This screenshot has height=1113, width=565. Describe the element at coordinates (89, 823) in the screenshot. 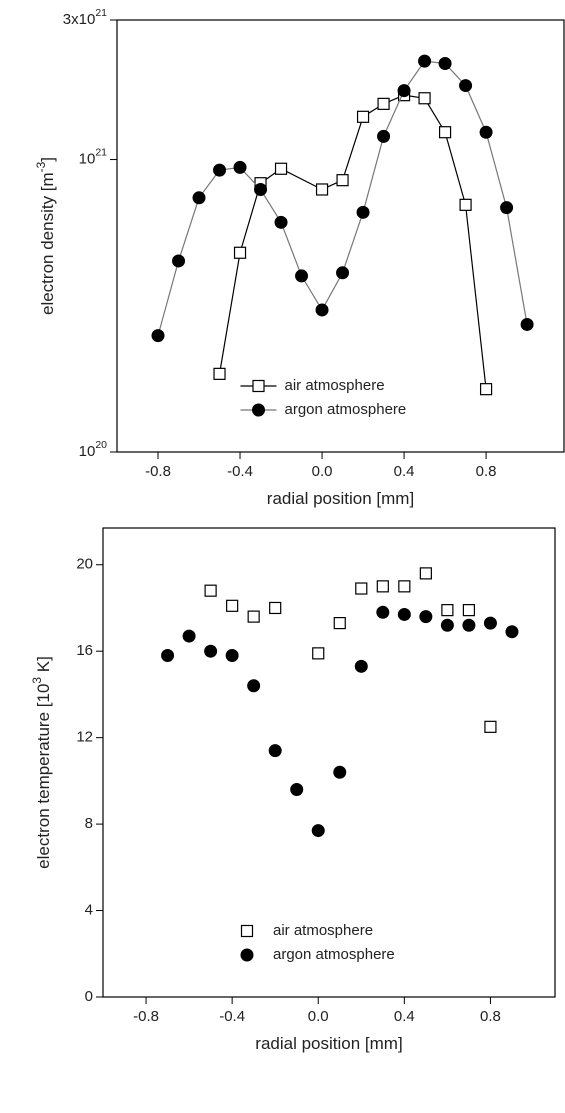

I see `y-tick-label: 8` at that location.